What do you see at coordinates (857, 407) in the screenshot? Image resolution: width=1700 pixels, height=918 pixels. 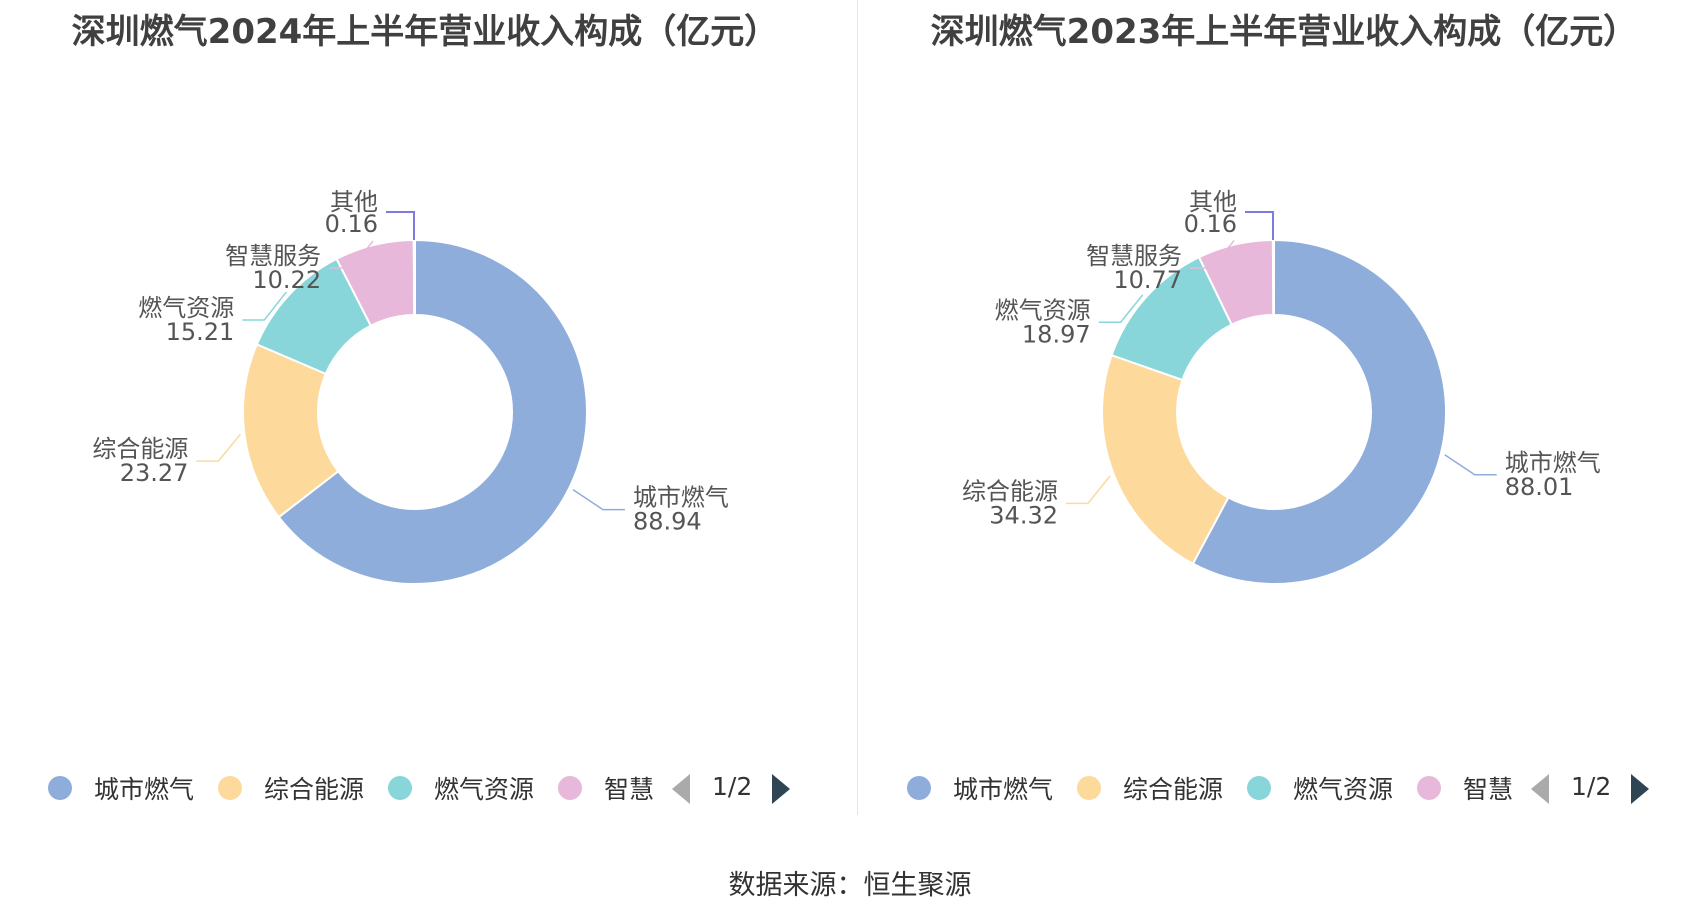 I see `panel-divider` at bounding box center [857, 407].